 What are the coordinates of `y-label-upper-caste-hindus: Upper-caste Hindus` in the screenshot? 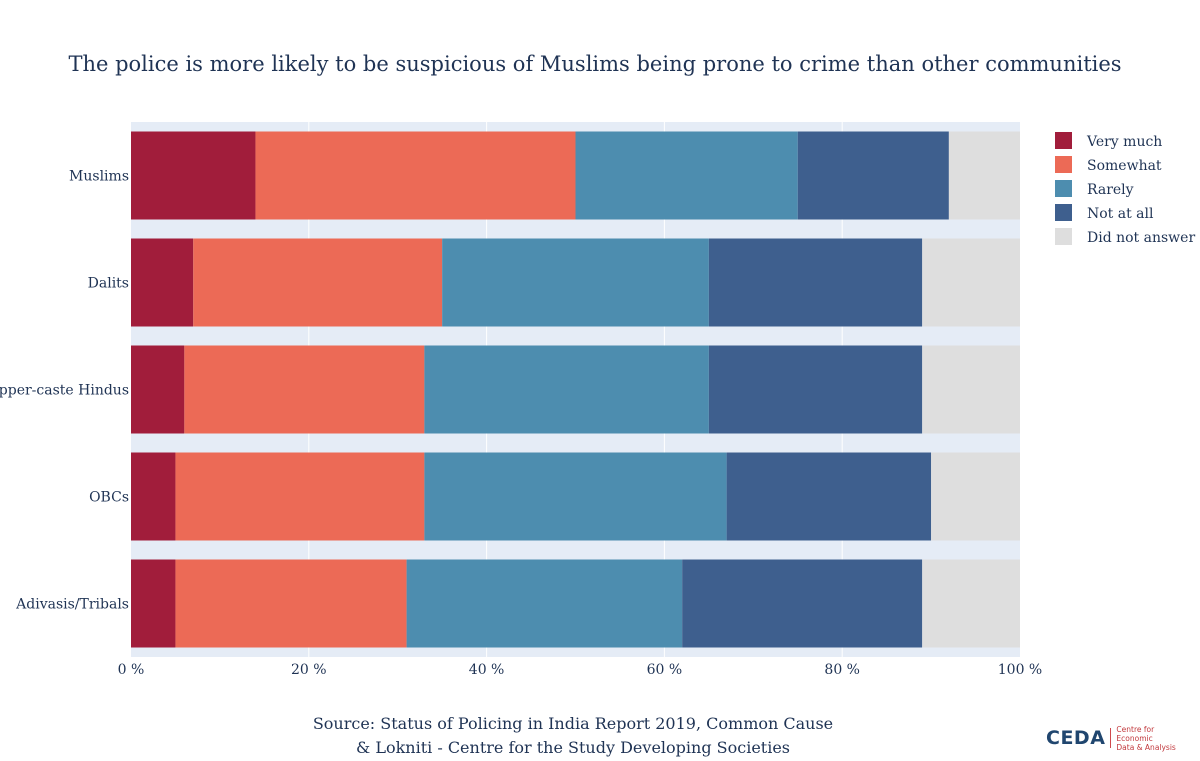 It's located at (64, 391).